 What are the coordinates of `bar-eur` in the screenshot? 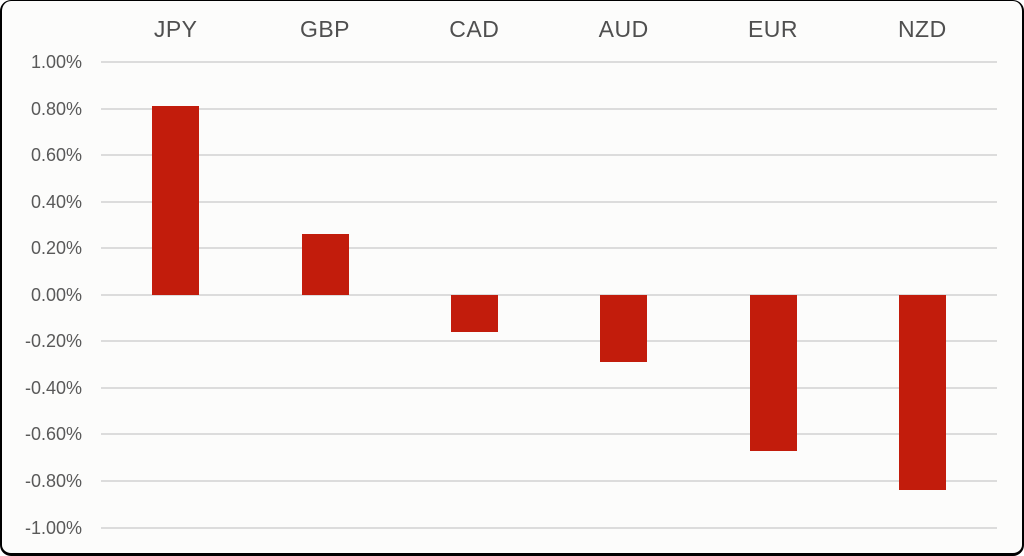 It's located at (773, 372).